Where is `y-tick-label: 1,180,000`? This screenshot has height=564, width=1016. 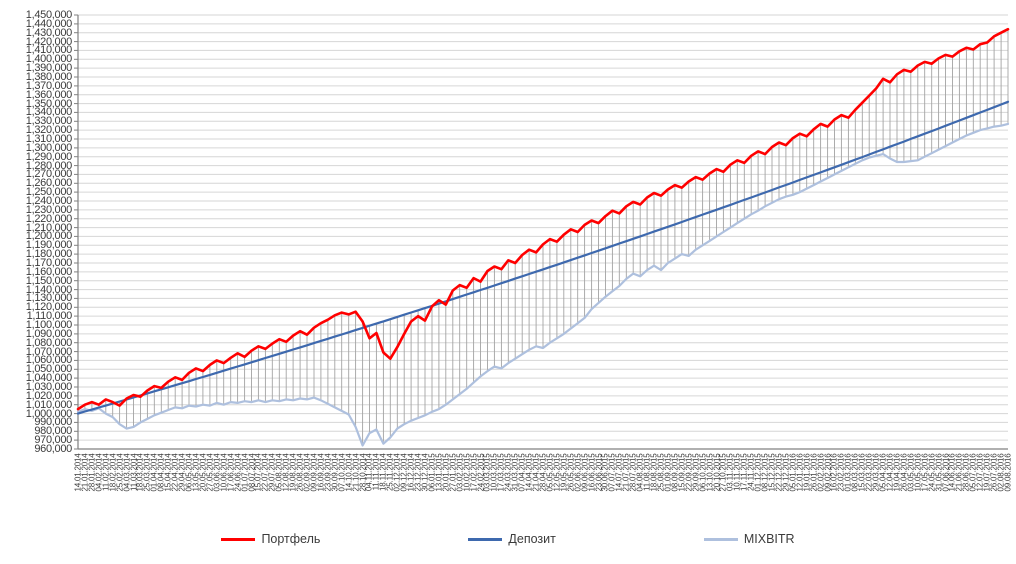
y-tick-label: 1,180,000 is located at coordinates (49, 254).